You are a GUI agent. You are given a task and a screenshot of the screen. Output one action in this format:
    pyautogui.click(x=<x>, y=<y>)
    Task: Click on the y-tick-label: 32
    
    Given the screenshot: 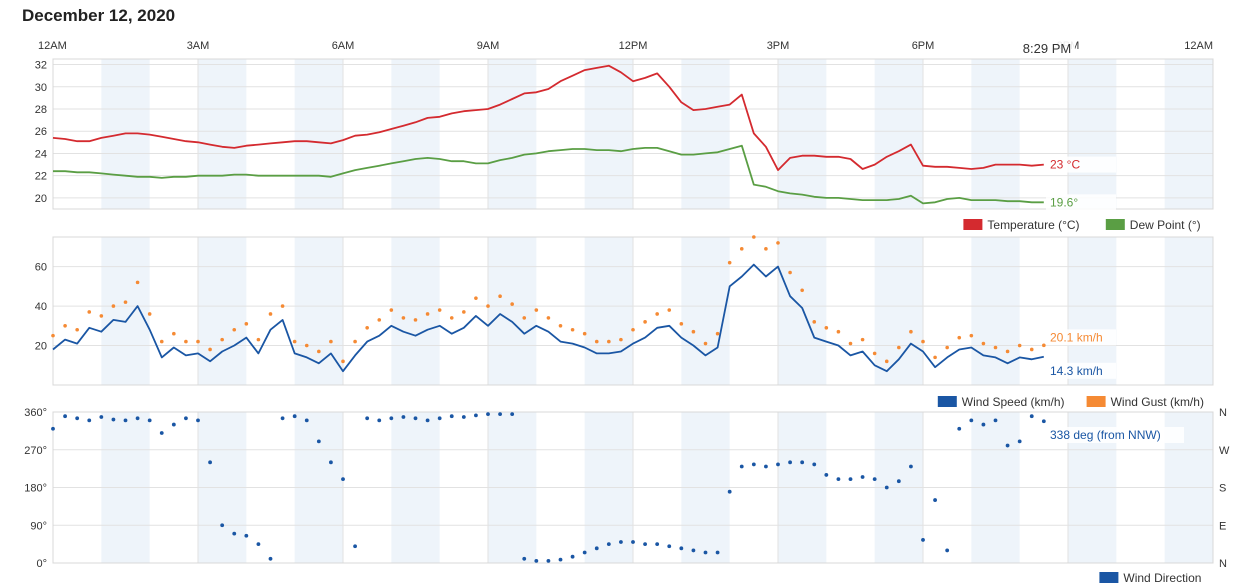 What is the action you would take?
    pyautogui.click(x=41, y=66)
    